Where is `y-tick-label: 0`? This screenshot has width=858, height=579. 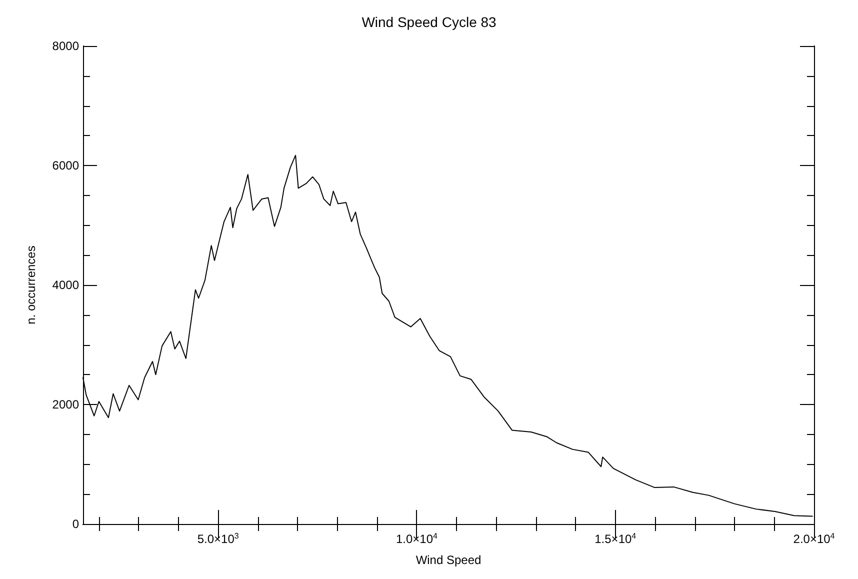
y-tick-label: 0 is located at coordinates (76, 524).